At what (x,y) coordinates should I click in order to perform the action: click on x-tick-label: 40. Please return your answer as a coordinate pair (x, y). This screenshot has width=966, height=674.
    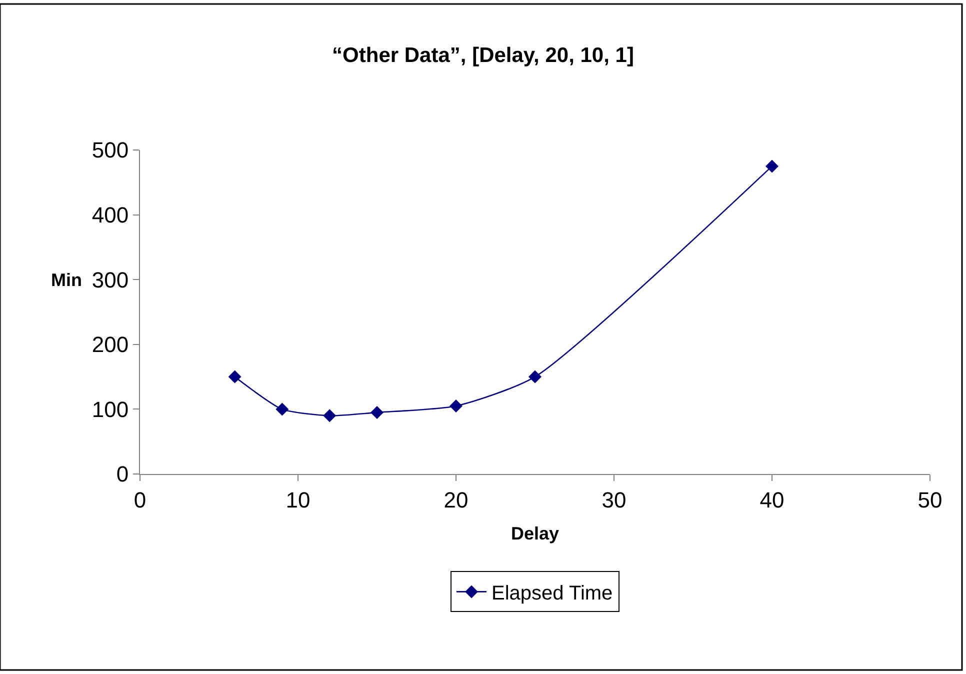
    Looking at the image, I should click on (772, 499).